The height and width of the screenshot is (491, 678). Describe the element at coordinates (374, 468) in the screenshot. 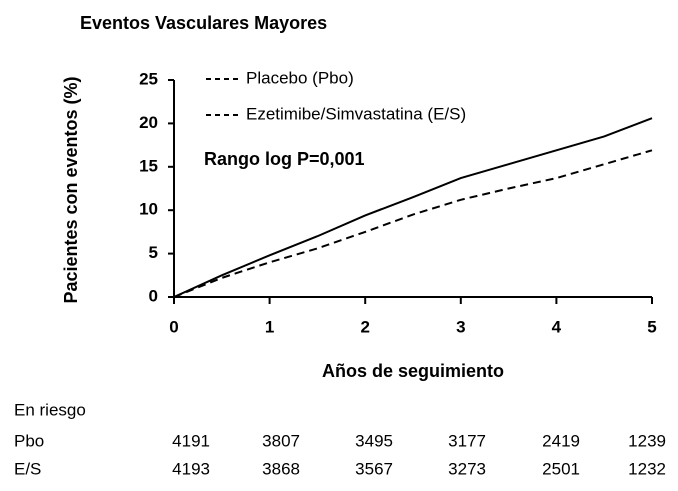

I see `risk-value: 3567` at that location.